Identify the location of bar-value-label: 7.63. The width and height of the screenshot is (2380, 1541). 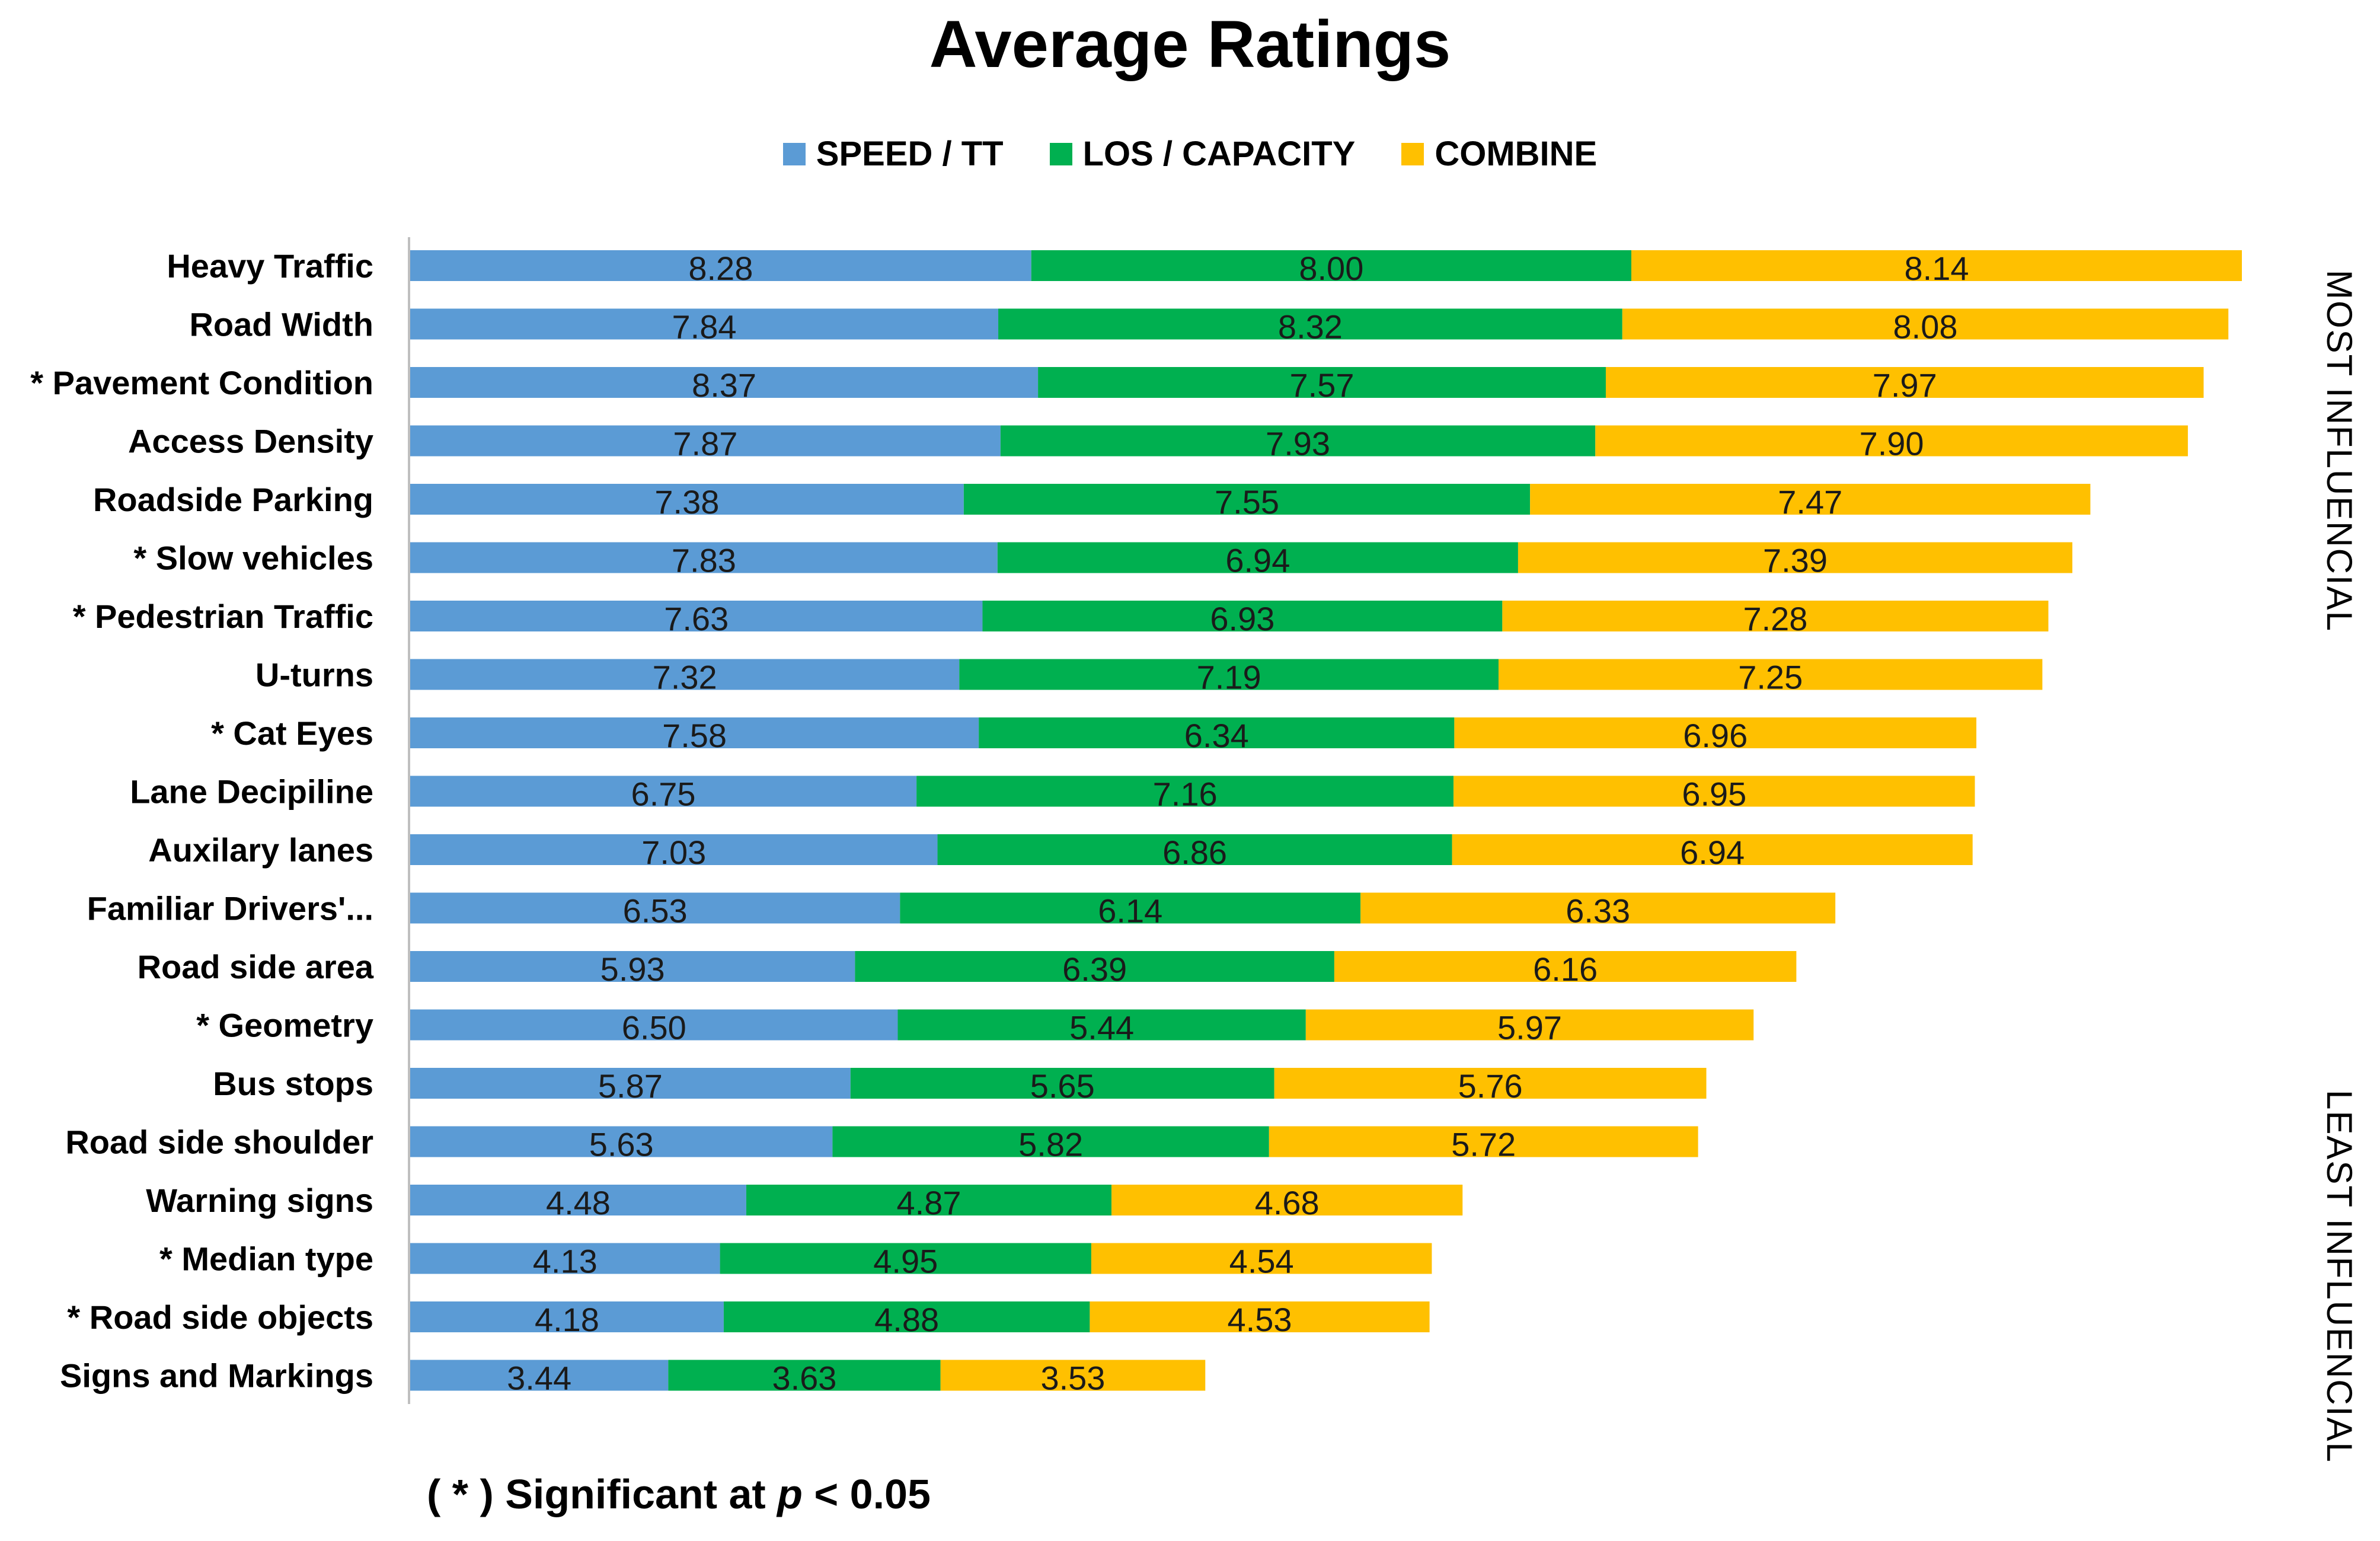
(696, 618).